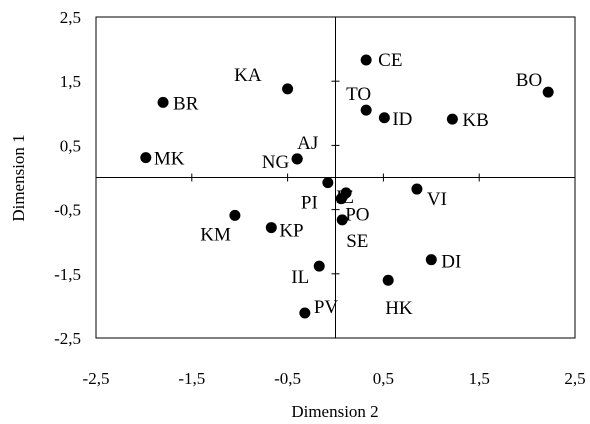 The width and height of the screenshot is (590, 424). I want to click on x-tick-labels: -2,5 -1,5 -0,5 0,5 1,5 2,5, so click(334, 378).